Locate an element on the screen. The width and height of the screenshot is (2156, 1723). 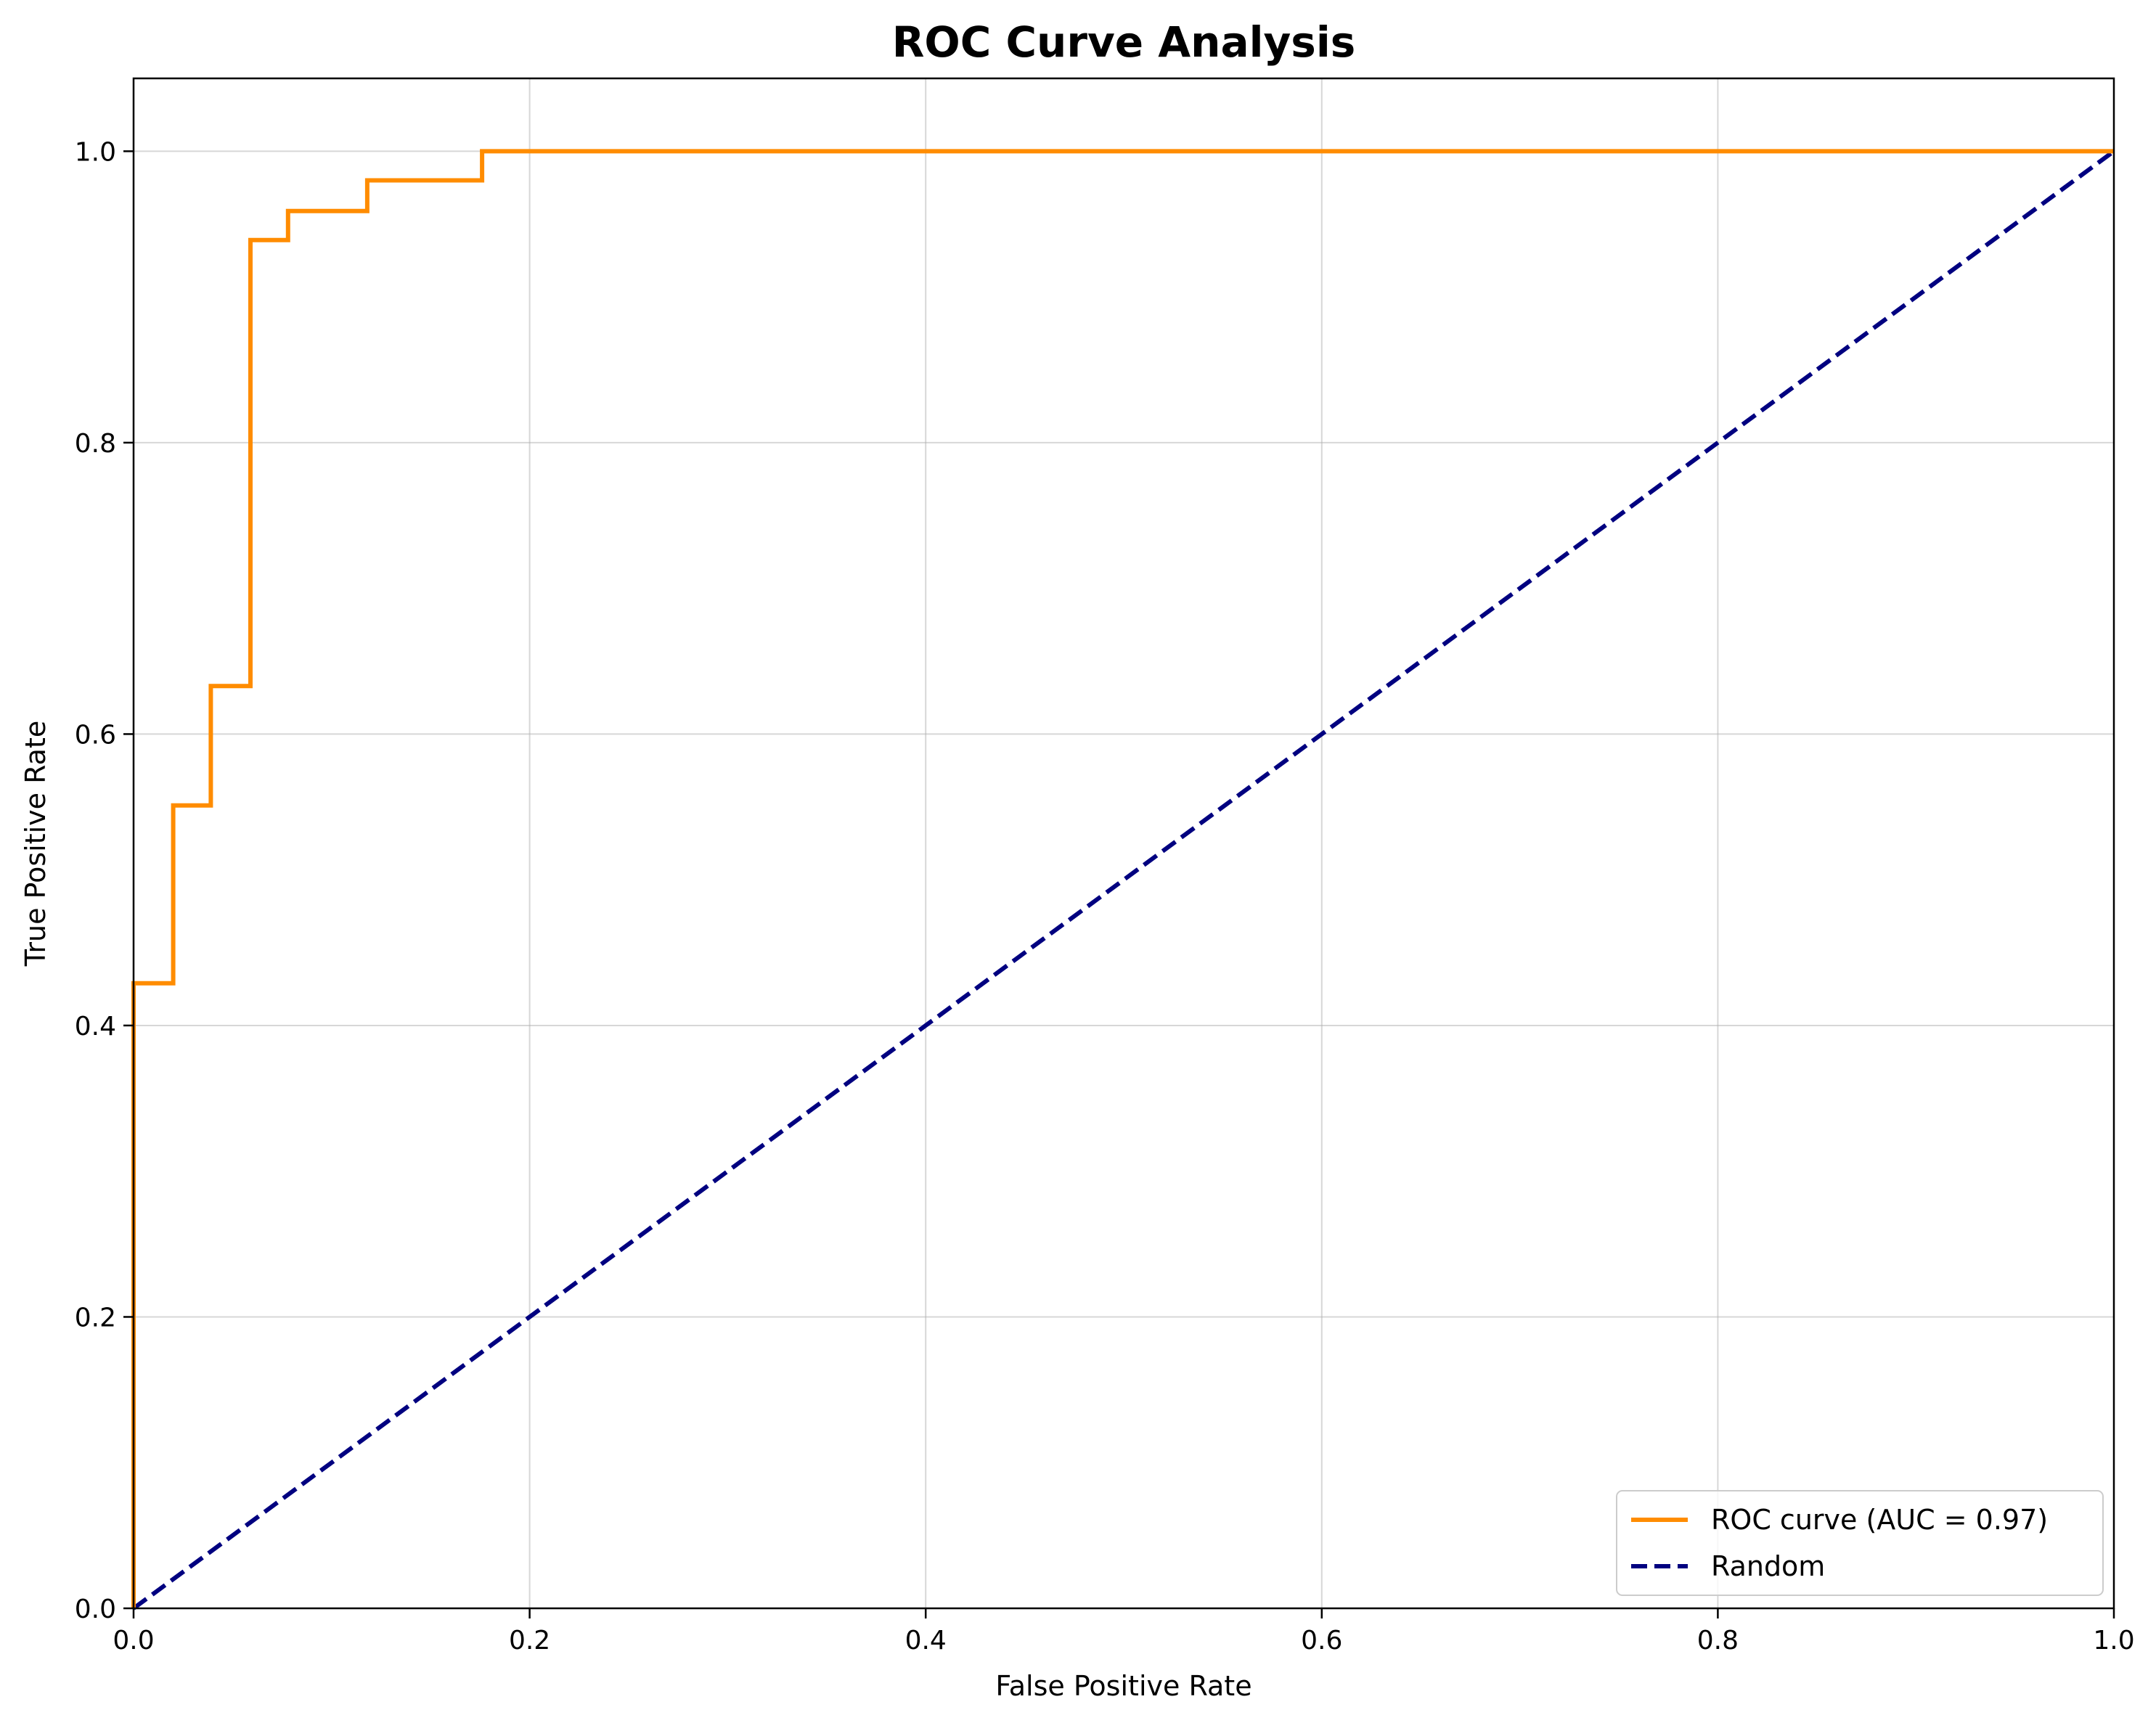
y-tick-label: 0.8 is located at coordinates (96, 444).